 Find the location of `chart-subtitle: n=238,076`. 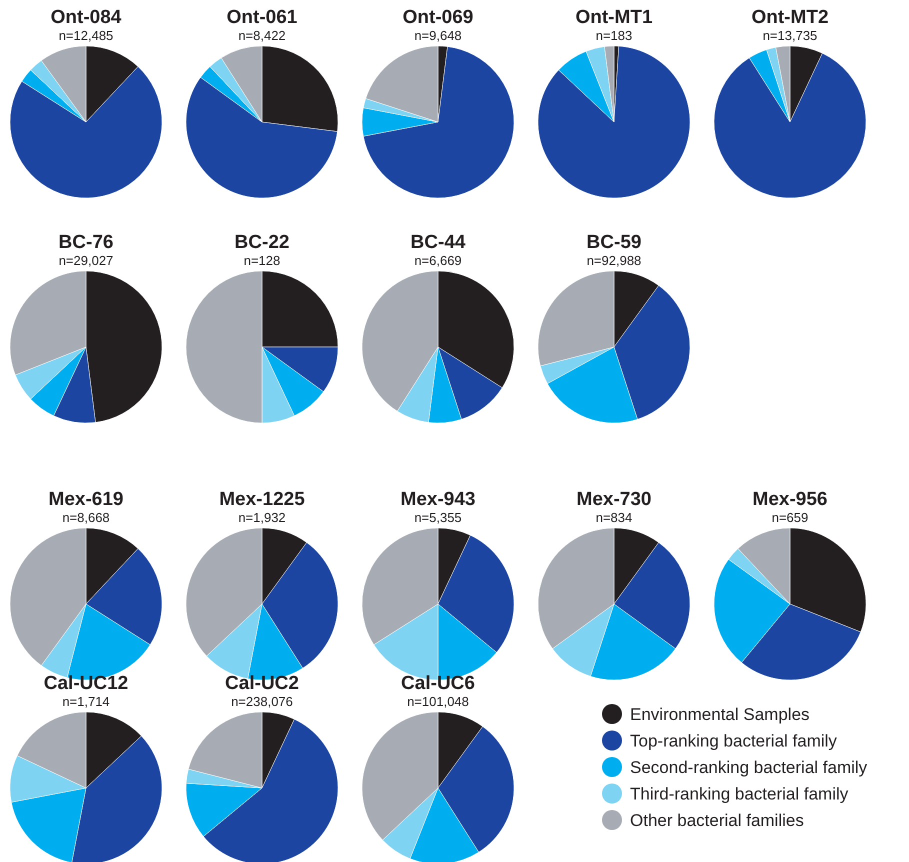

chart-subtitle: n=238,076 is located at coordinates (262, 701).